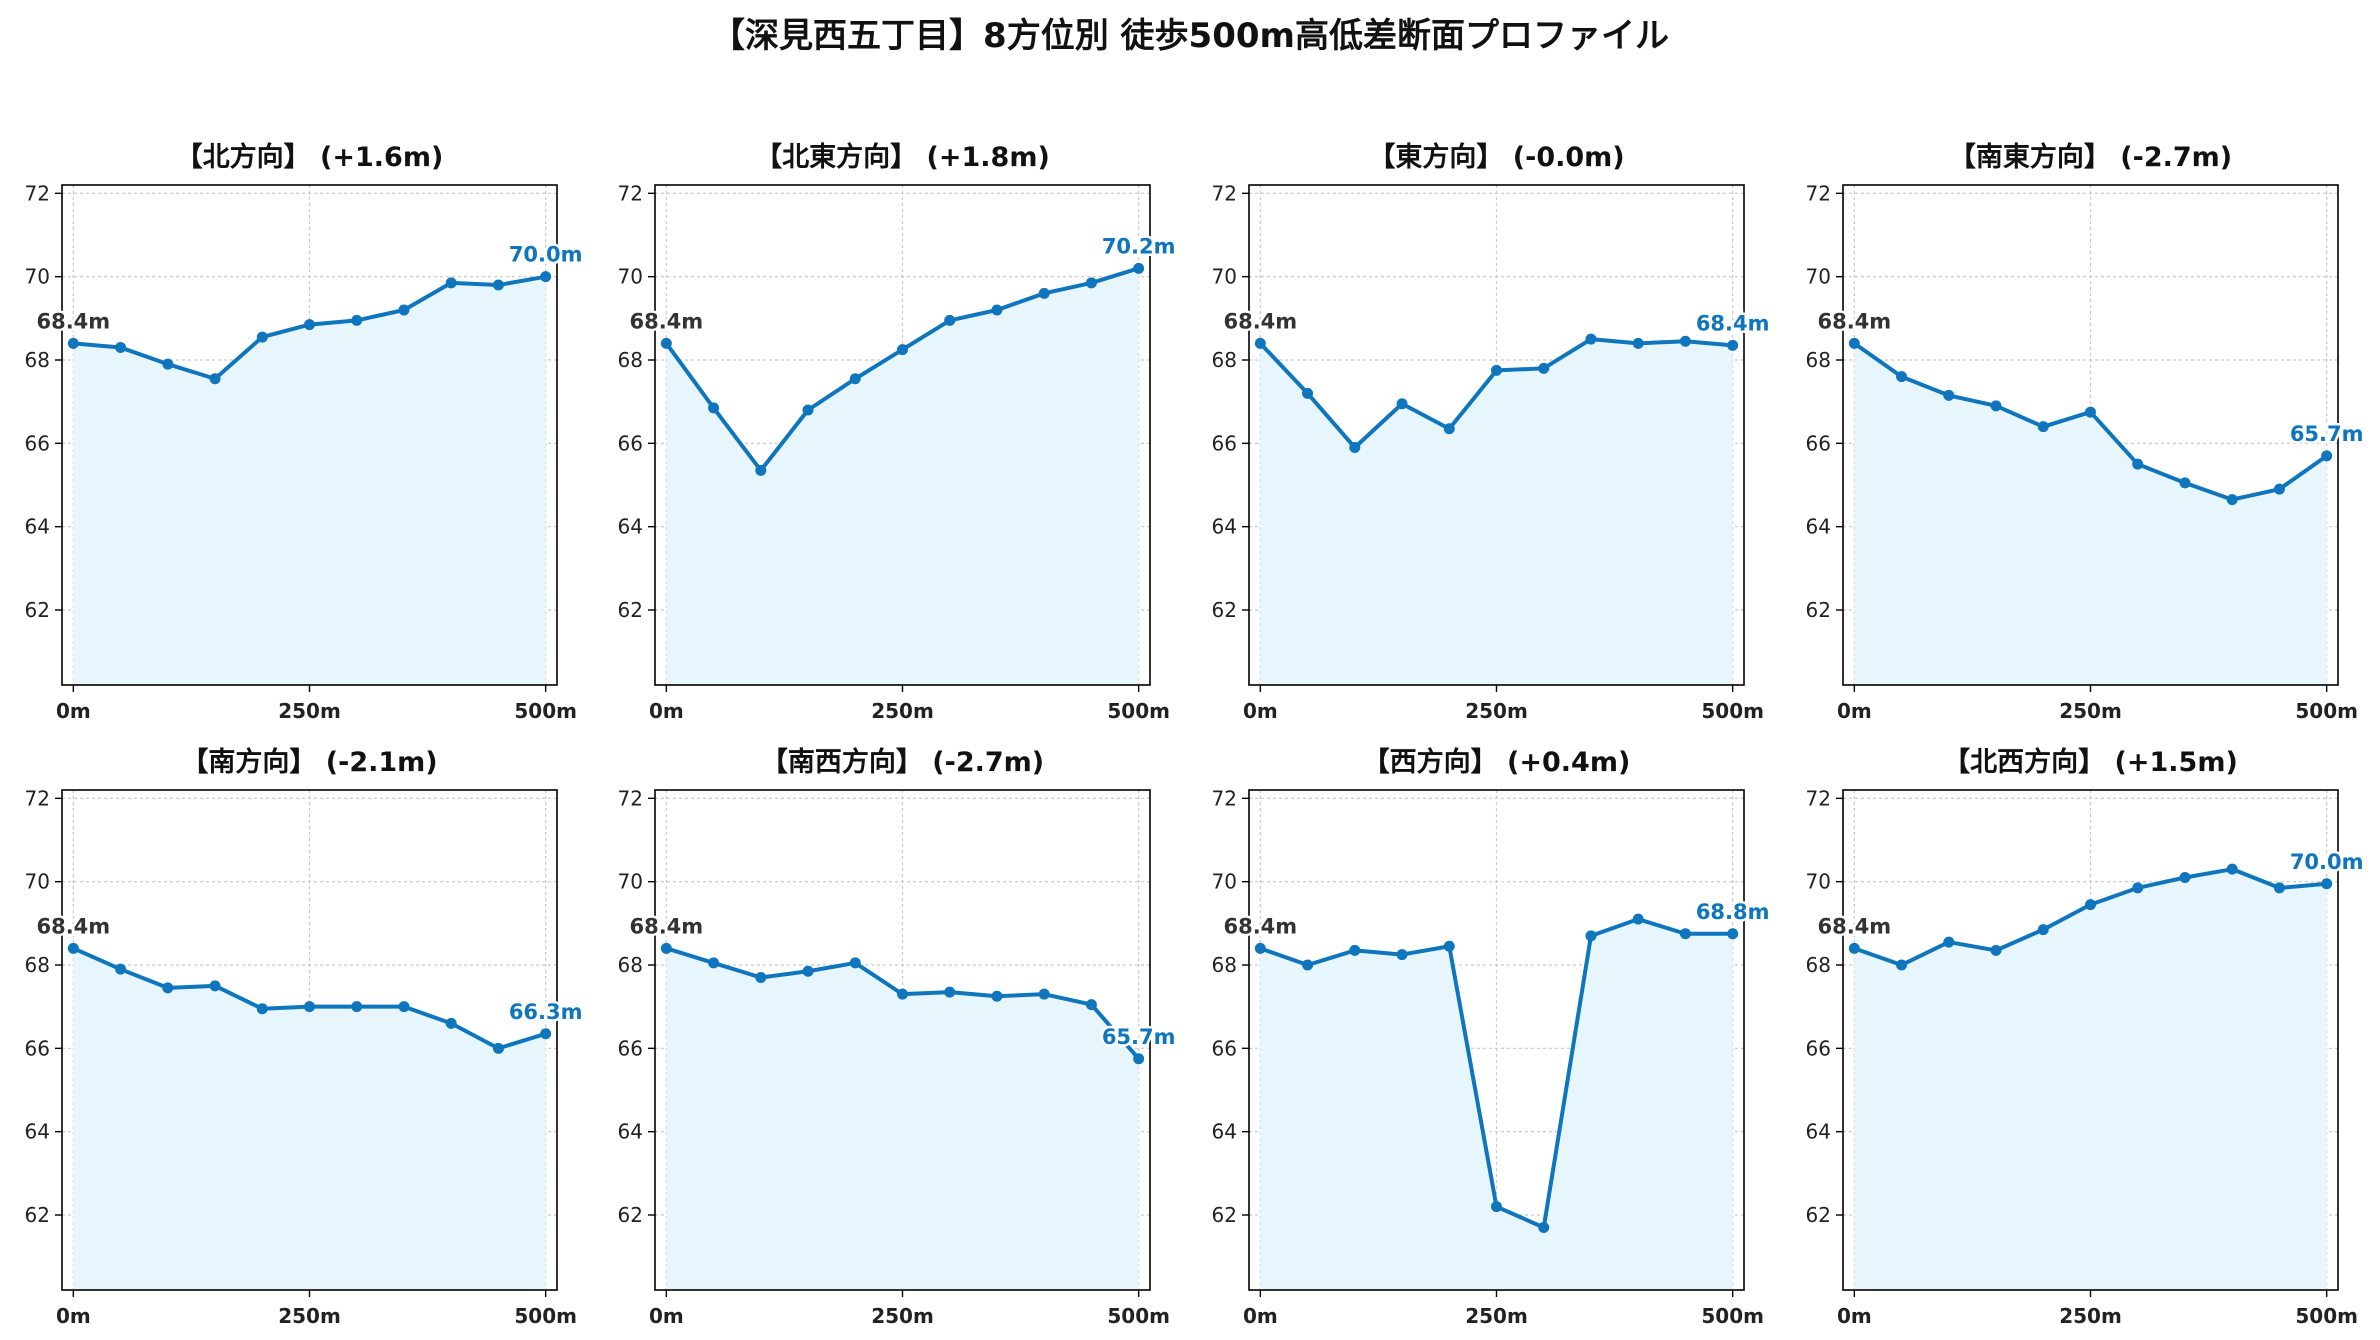 The image size is (2380, 1340). Describe the element at coordinates (546, 1012) in the screenshot. I see `end-value-label: 66.3m` at that location.